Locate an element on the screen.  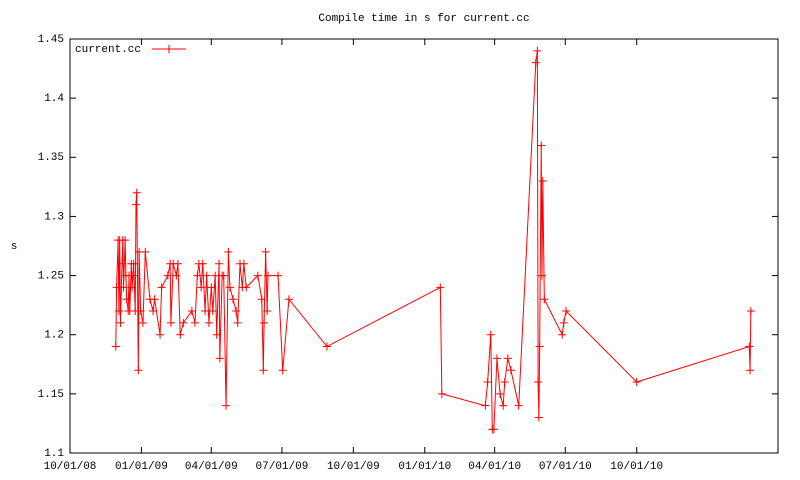
y-tick-label: 1.35 is located at coordinates (51, 158).